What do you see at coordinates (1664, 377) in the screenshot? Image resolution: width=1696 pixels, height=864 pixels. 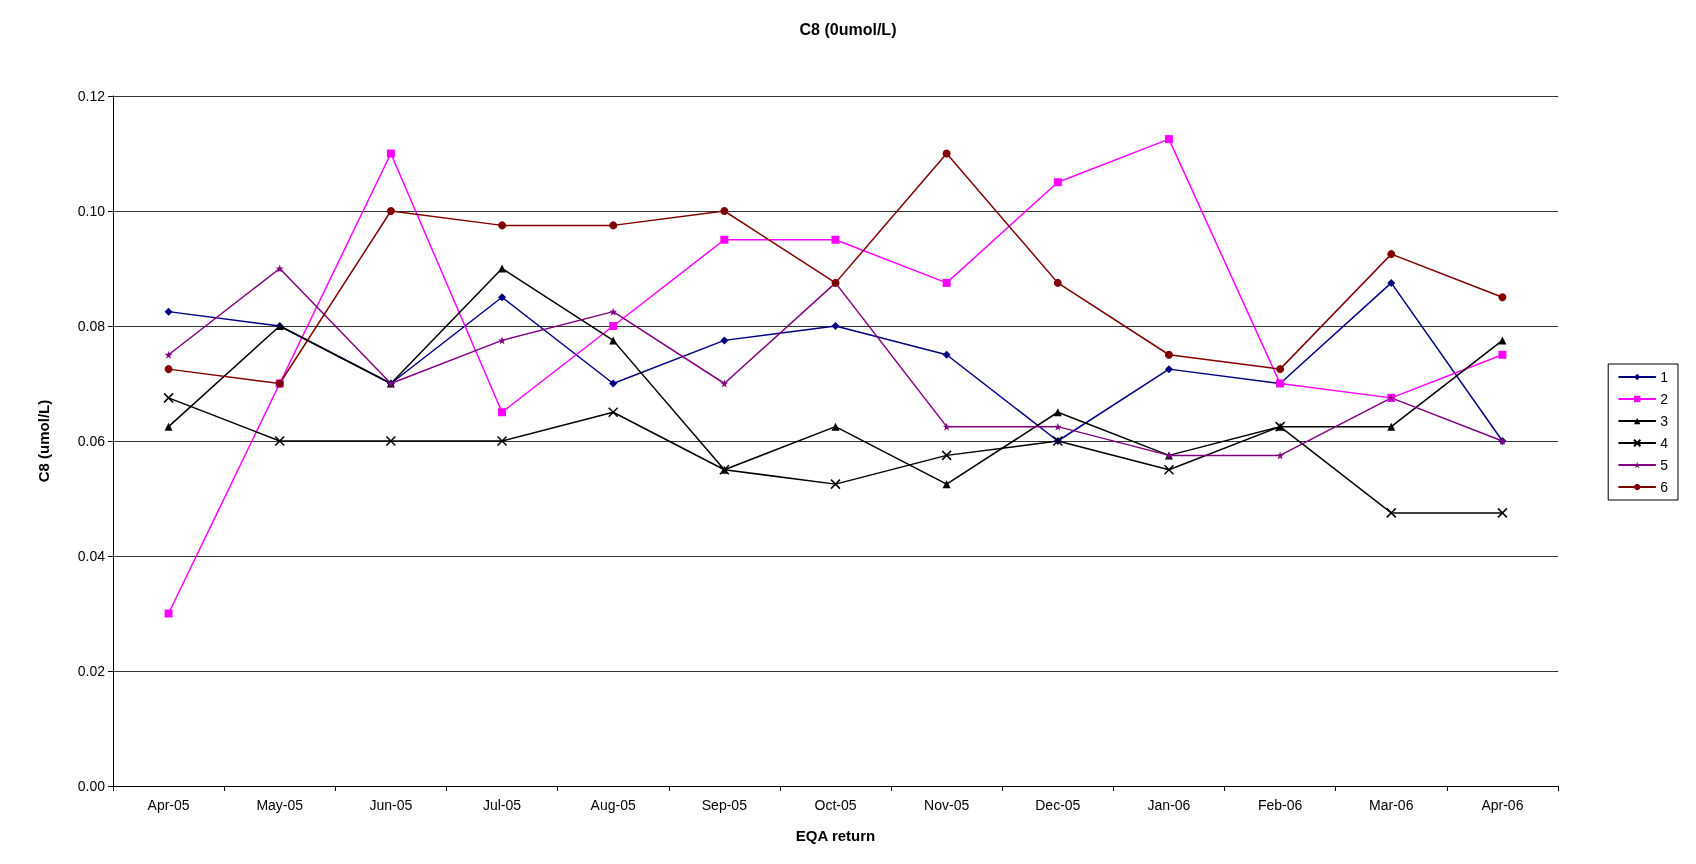 I see `legend-label: 1` at bounding box center [1664, 377].